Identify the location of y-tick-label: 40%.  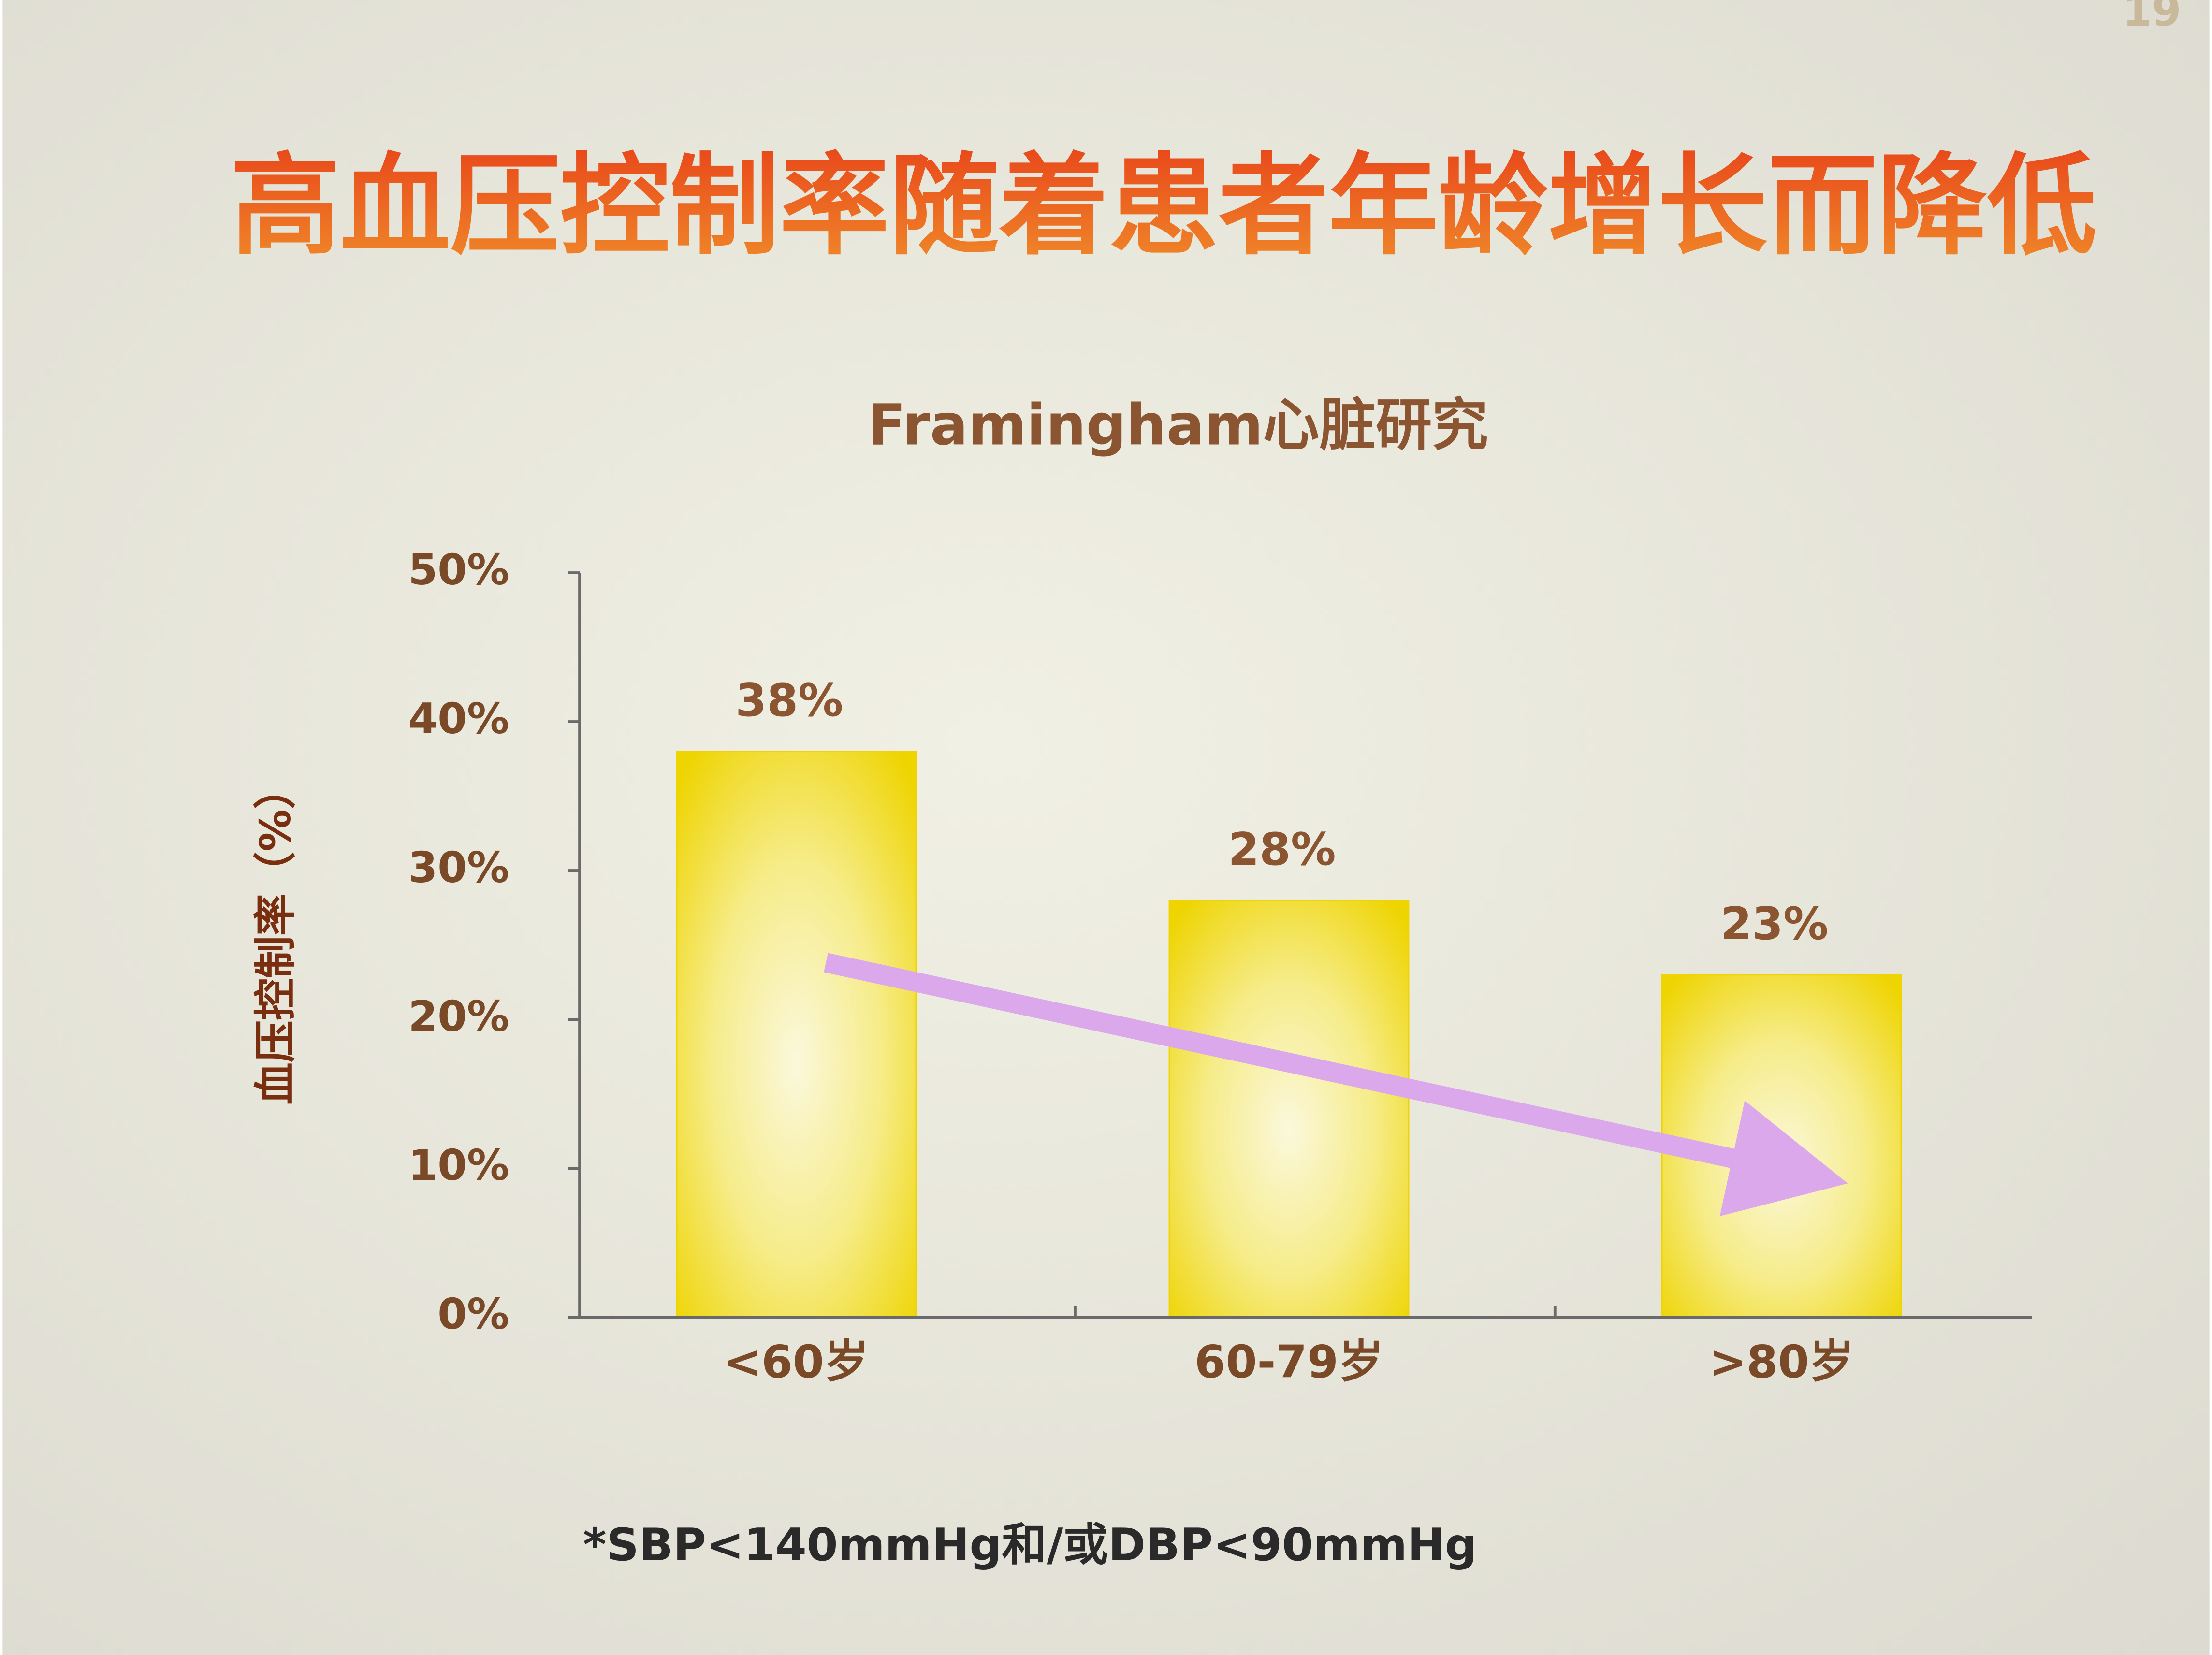
(458, 718).